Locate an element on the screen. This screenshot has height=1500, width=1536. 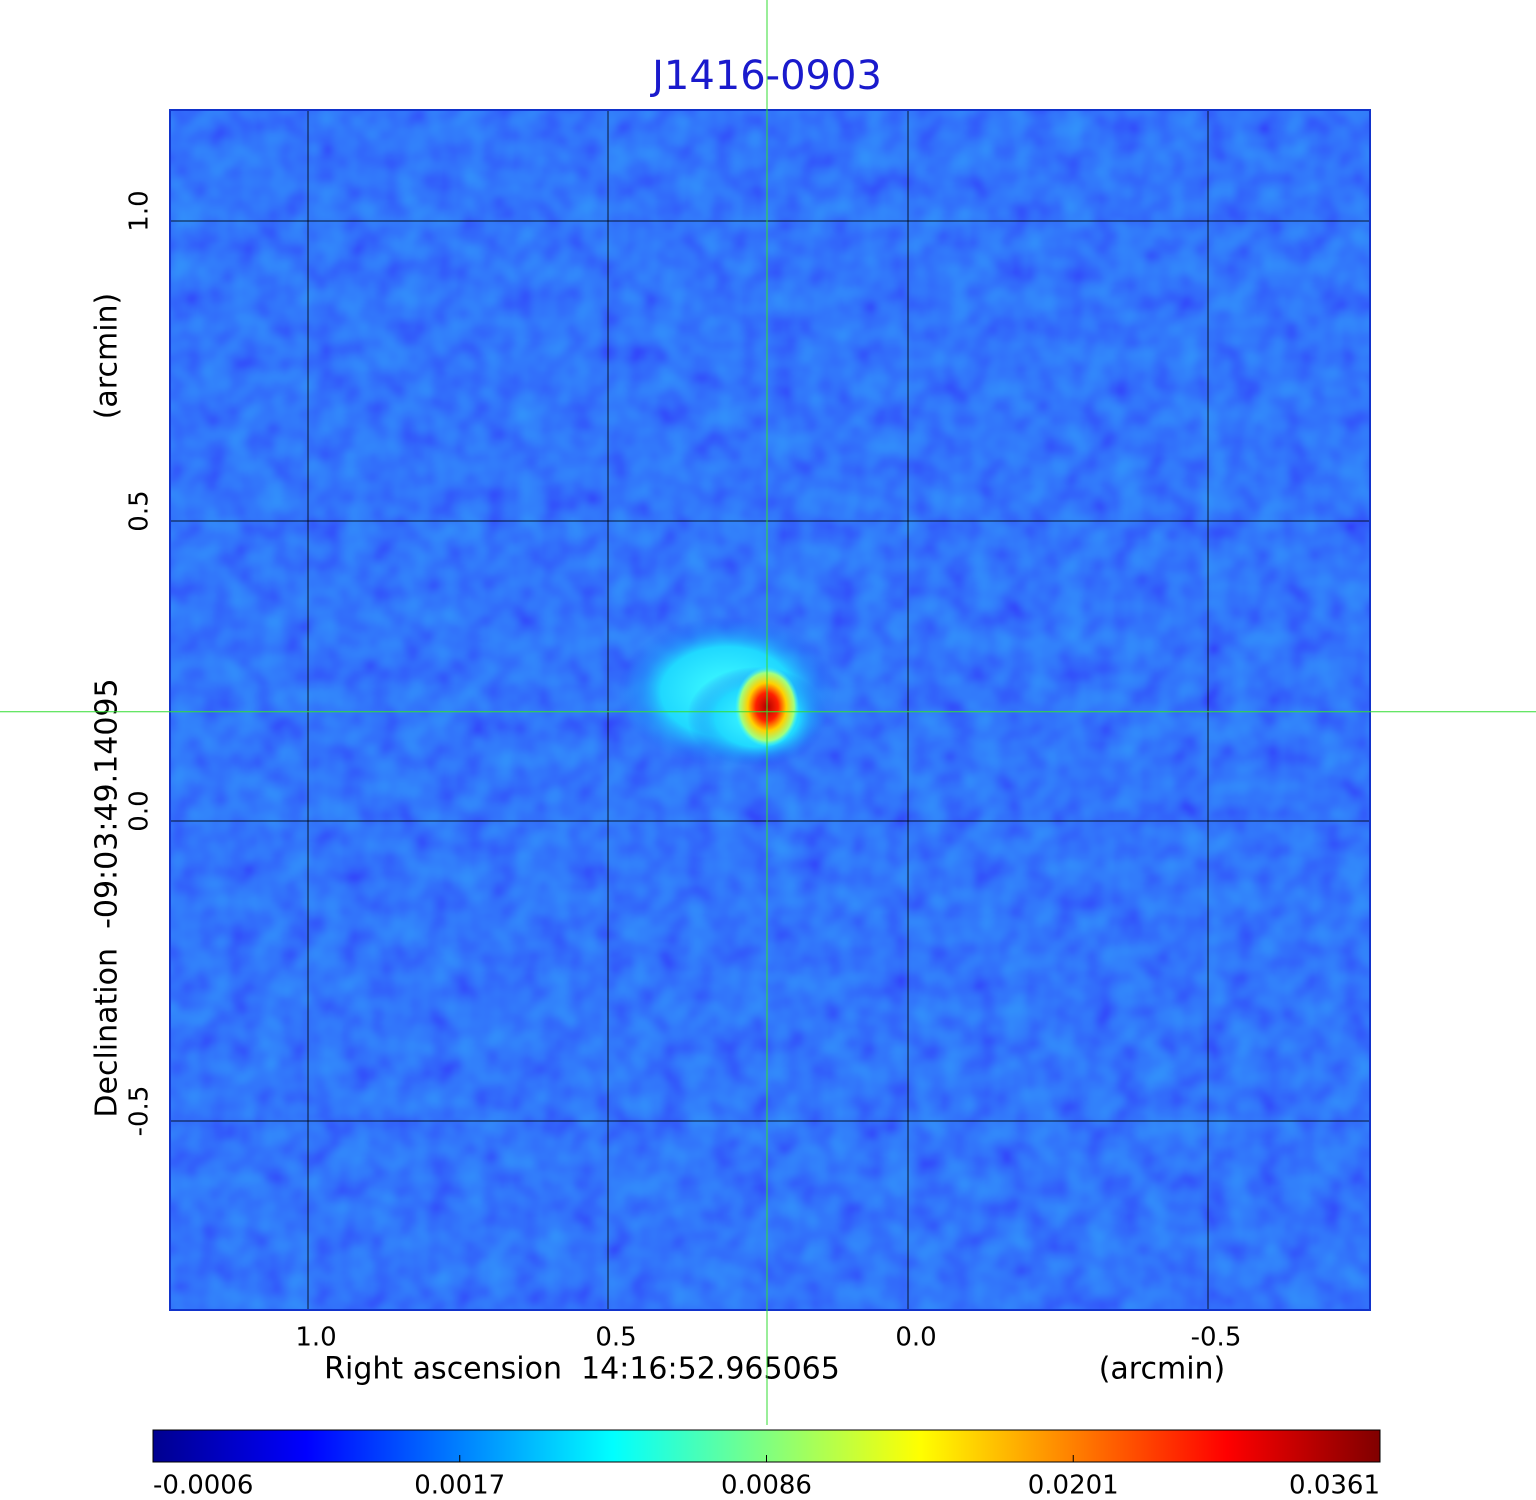
y-tick-label: 0.0 is located at coordinates (140, 810).